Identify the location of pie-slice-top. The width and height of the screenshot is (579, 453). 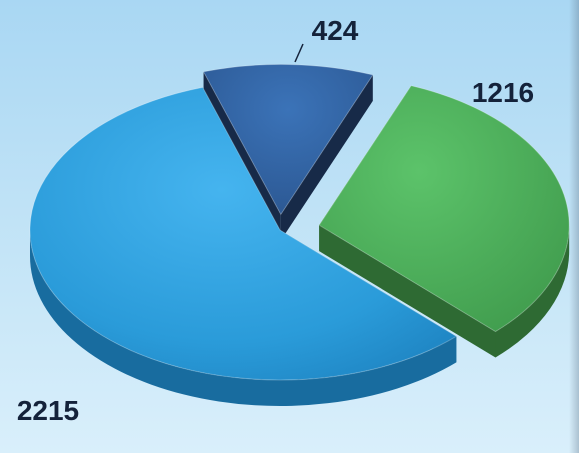
(288, 139).